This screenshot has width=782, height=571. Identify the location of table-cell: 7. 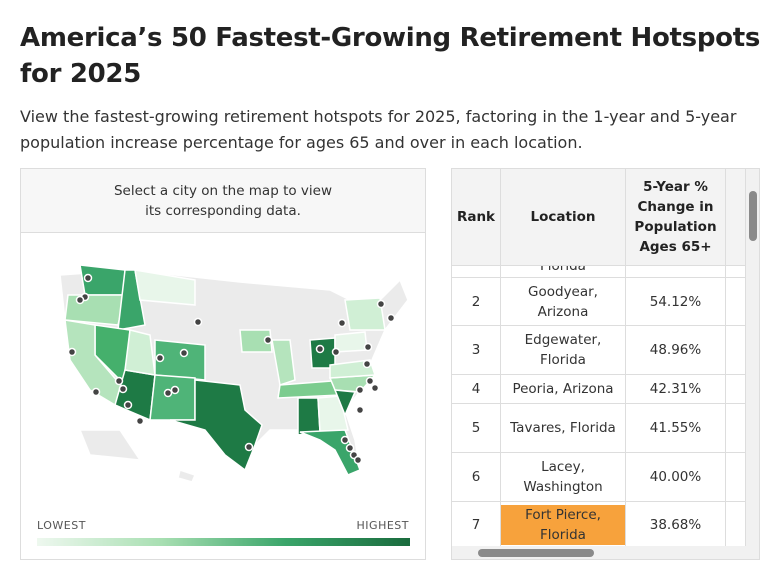
(476, 525).